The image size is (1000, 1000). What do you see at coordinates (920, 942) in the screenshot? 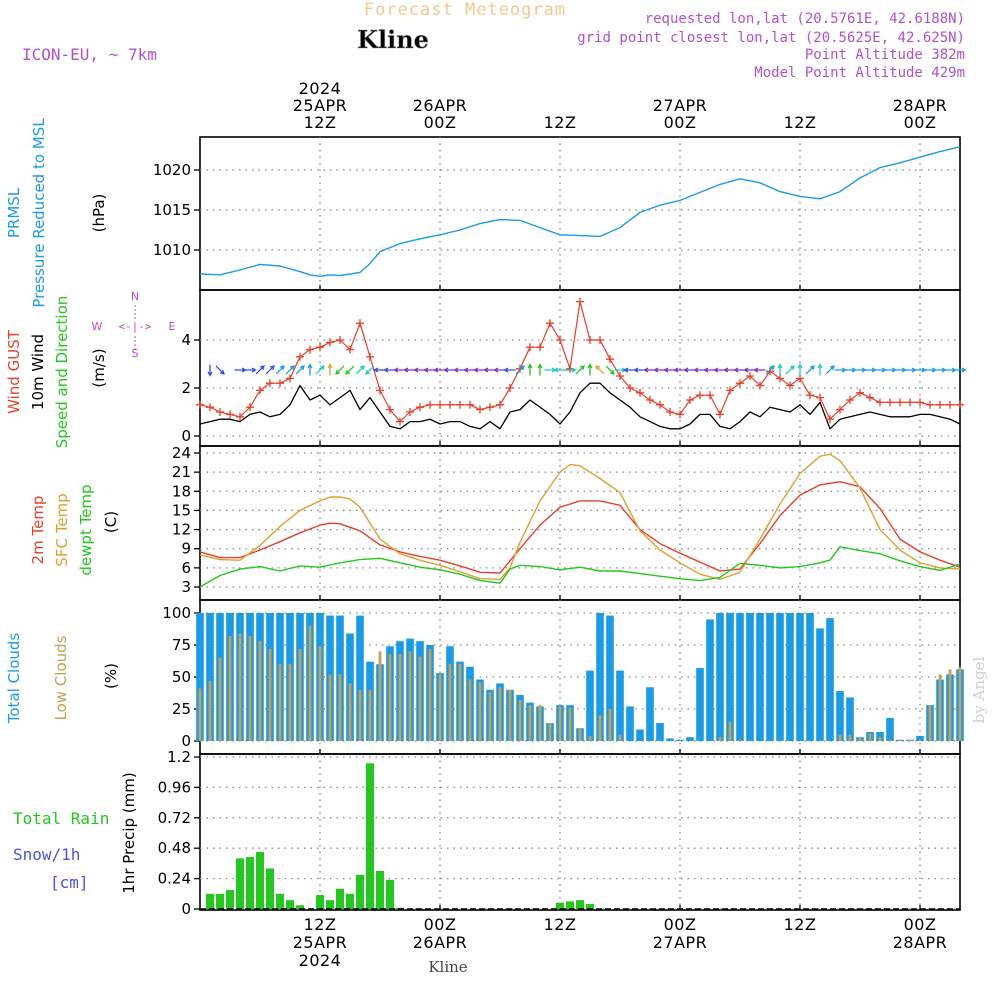
I see `bottom-time-label: 28APR` at bounding box center [920, 942].